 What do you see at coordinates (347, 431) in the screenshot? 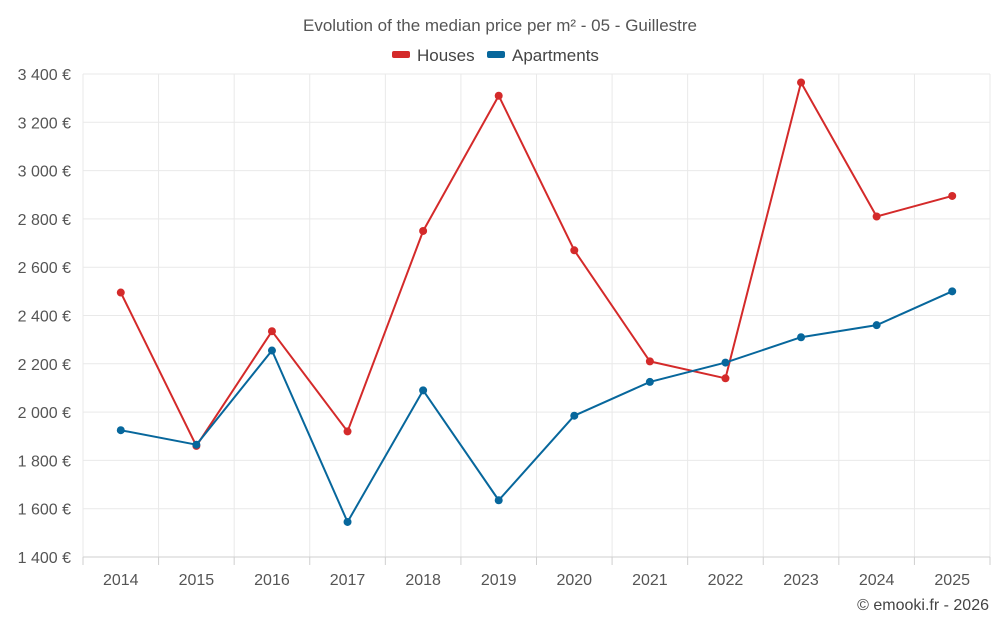
I see `data-point-houses-2017` at bounding box center [347, 431].